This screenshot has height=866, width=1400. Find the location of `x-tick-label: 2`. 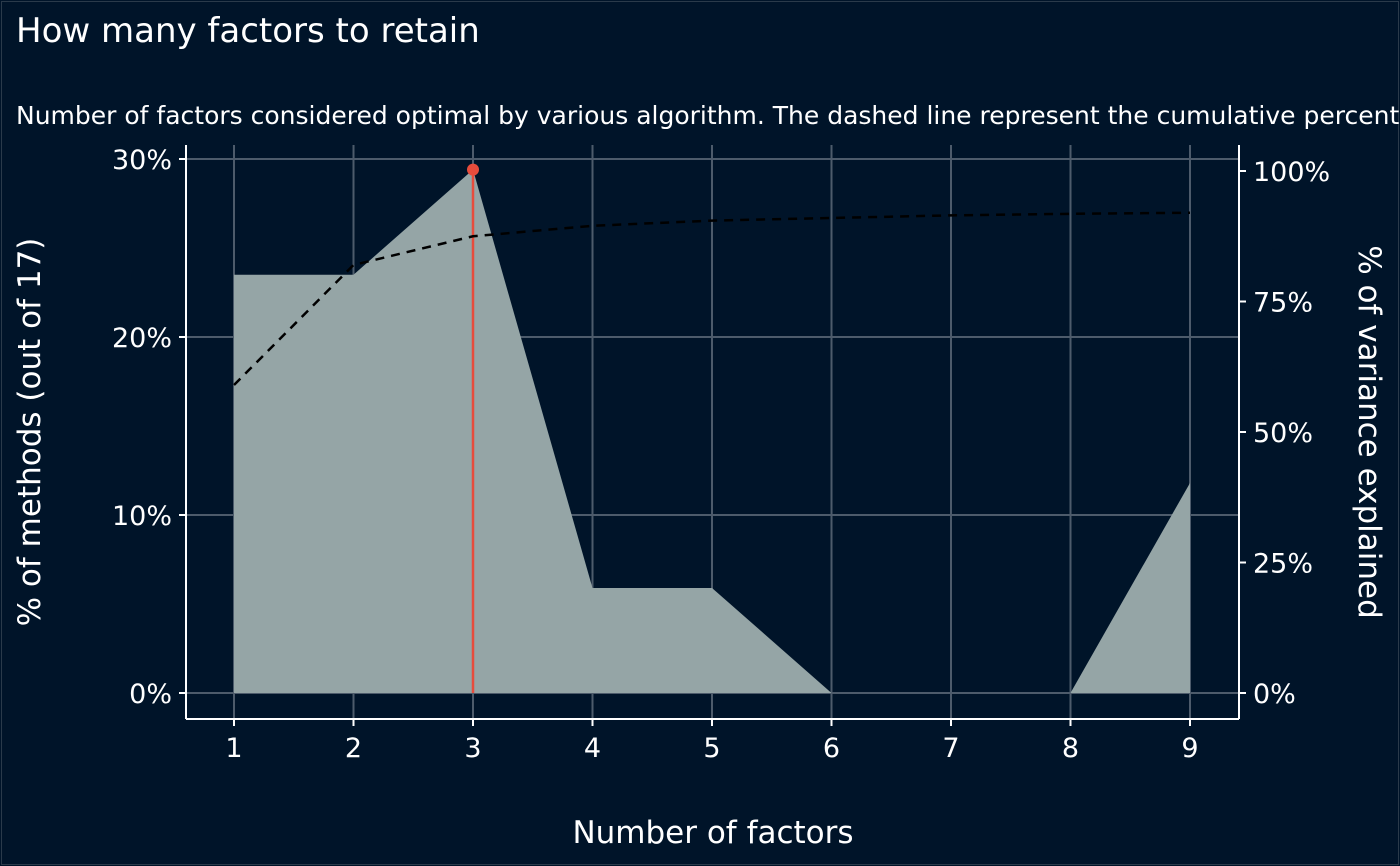

x-tick-label: 2 is located at coordinates (353, 748).